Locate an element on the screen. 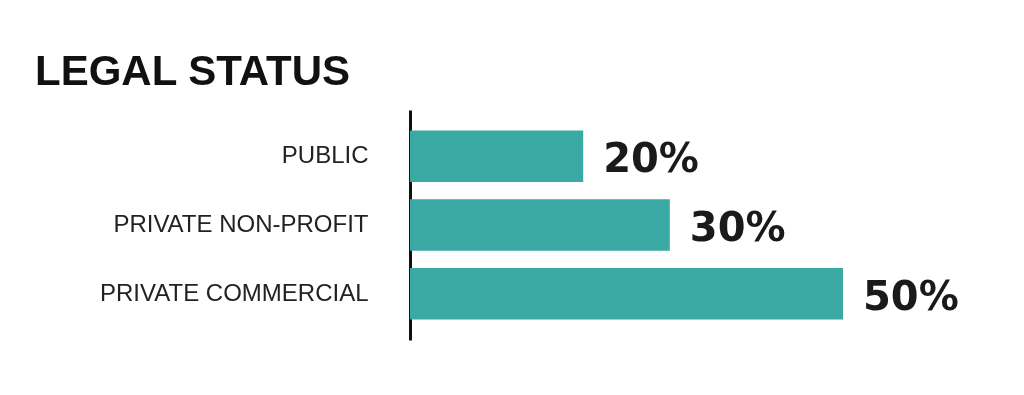 The width and height of the screenshot is (1024, 395). data-label: 30% is located at coordinates (737, 227).